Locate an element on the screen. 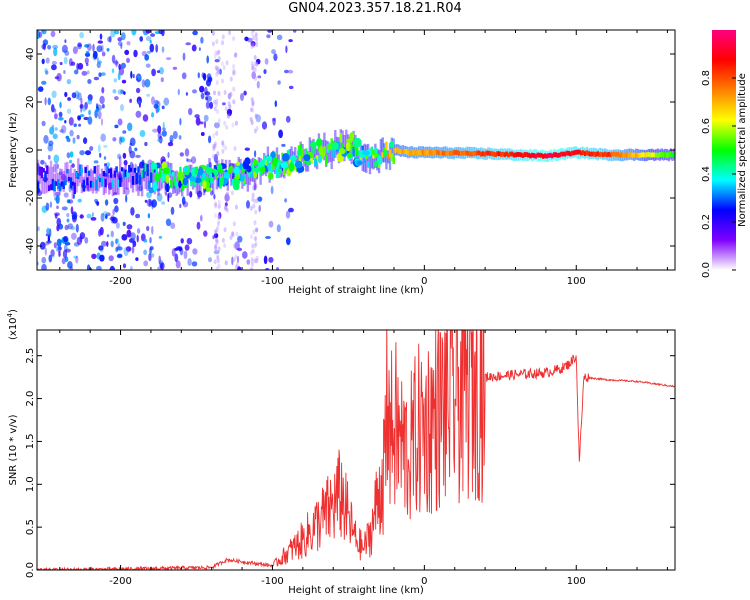  x-tick-label: -200 is located at coordinates (120, 281).